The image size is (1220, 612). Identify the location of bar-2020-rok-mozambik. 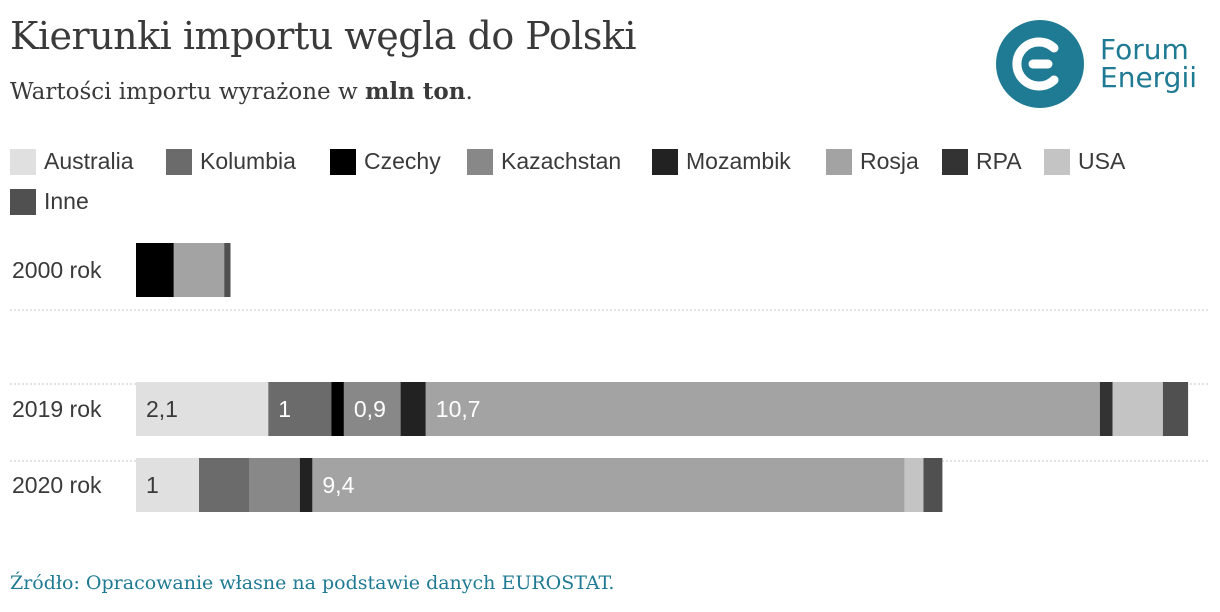
(306, 485).